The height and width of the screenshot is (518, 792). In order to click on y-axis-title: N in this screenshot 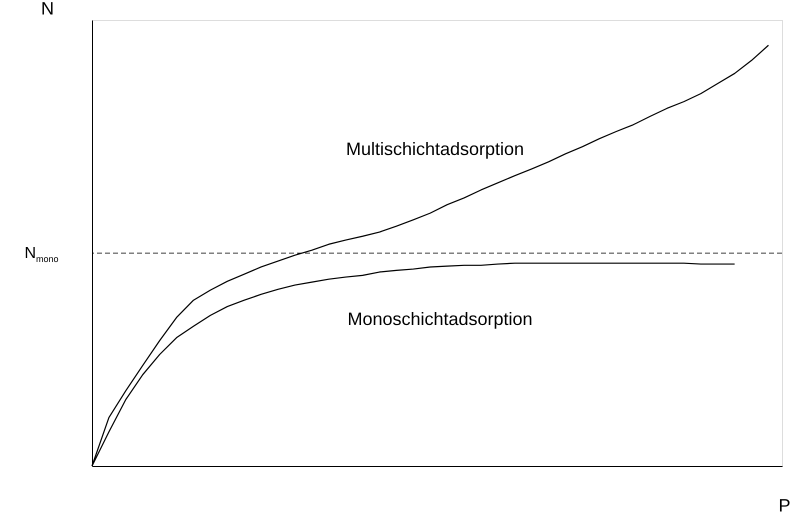, I will do `click(47, 9)`.